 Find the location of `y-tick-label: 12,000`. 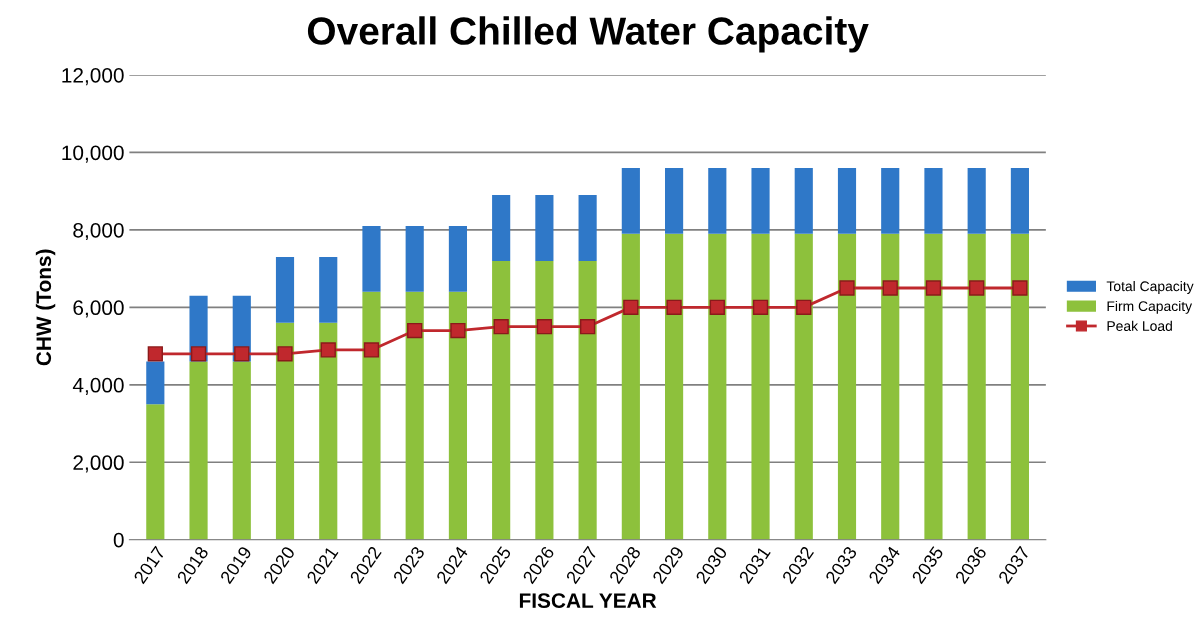

y-tick-label: 12,000 is located at coordinates (93, 77).